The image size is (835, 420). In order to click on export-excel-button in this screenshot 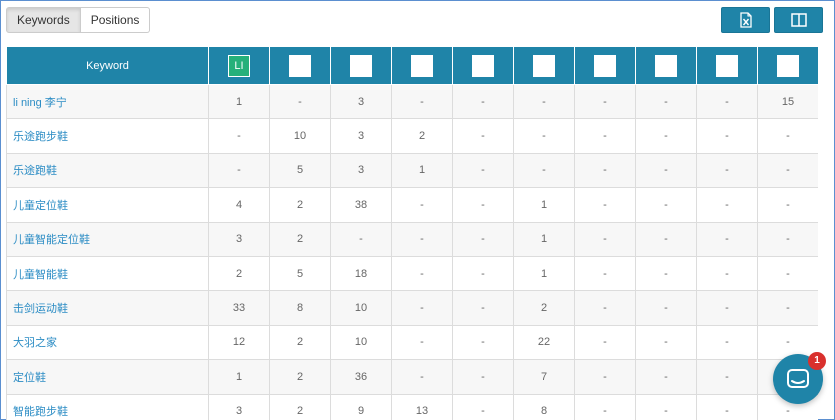, I will do `click(745, 20)`.